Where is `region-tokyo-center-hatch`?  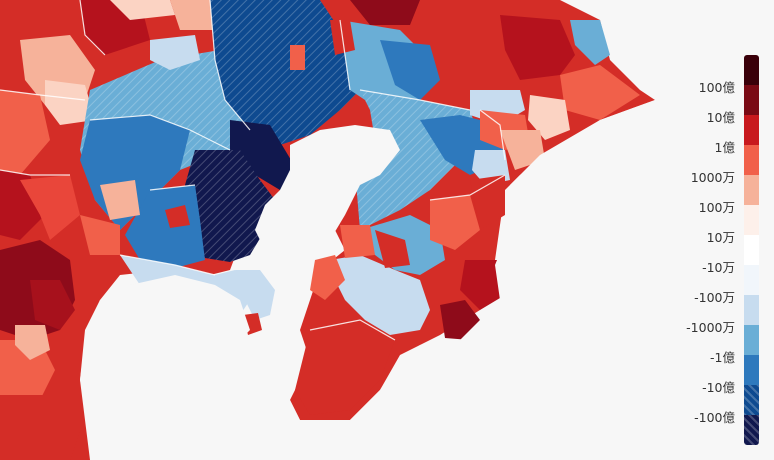
region-tokyo-center-hatch is located at coordinates (285, 72).